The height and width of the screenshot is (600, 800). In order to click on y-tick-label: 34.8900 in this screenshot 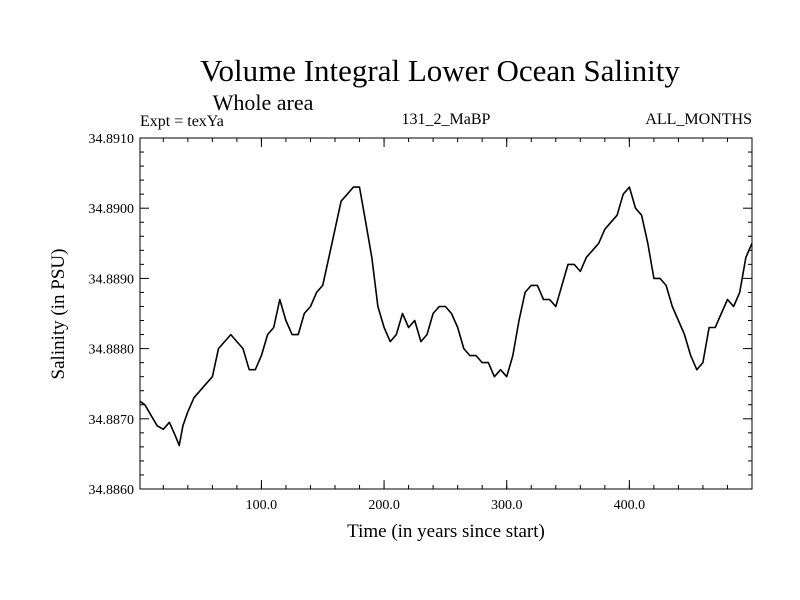, I will do `click(112, 209)`.